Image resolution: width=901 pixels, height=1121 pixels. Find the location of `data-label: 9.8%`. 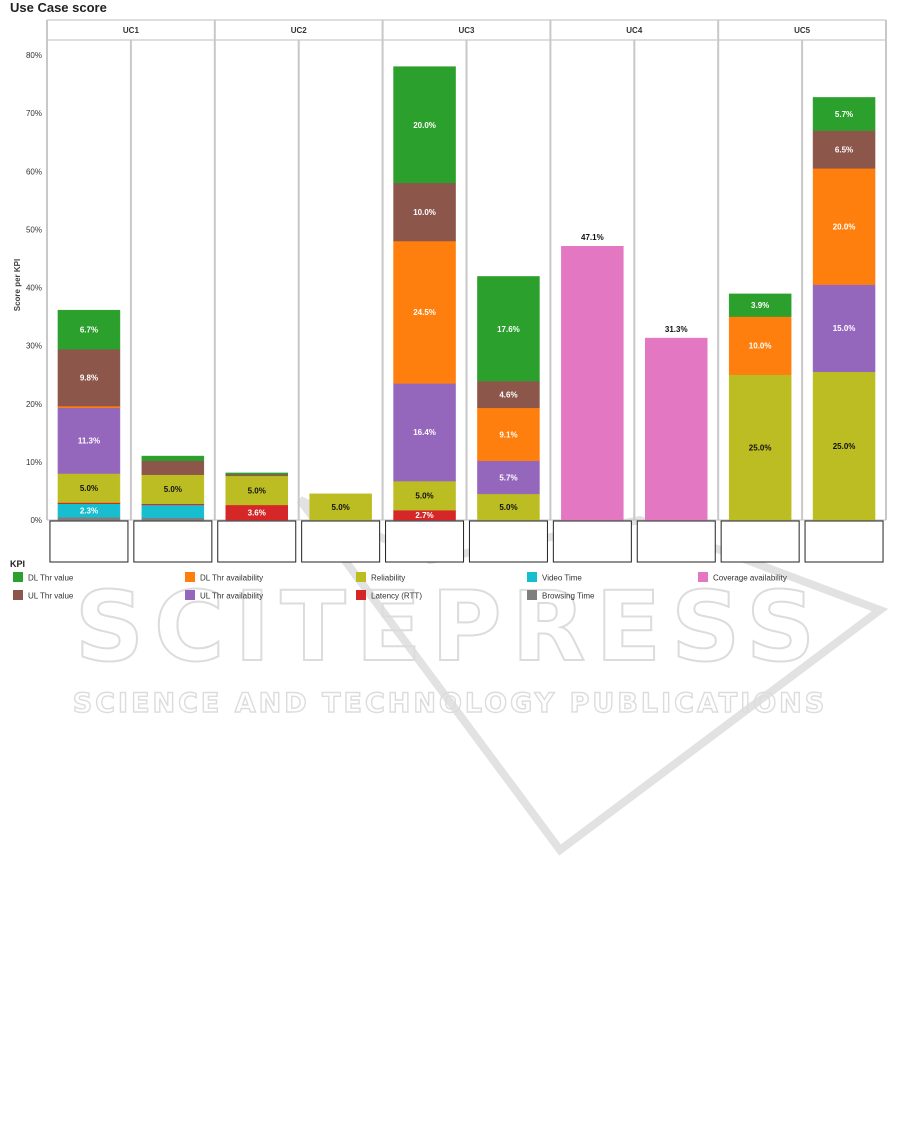

data-label: 9.8% is located at coordinates (89, 378).